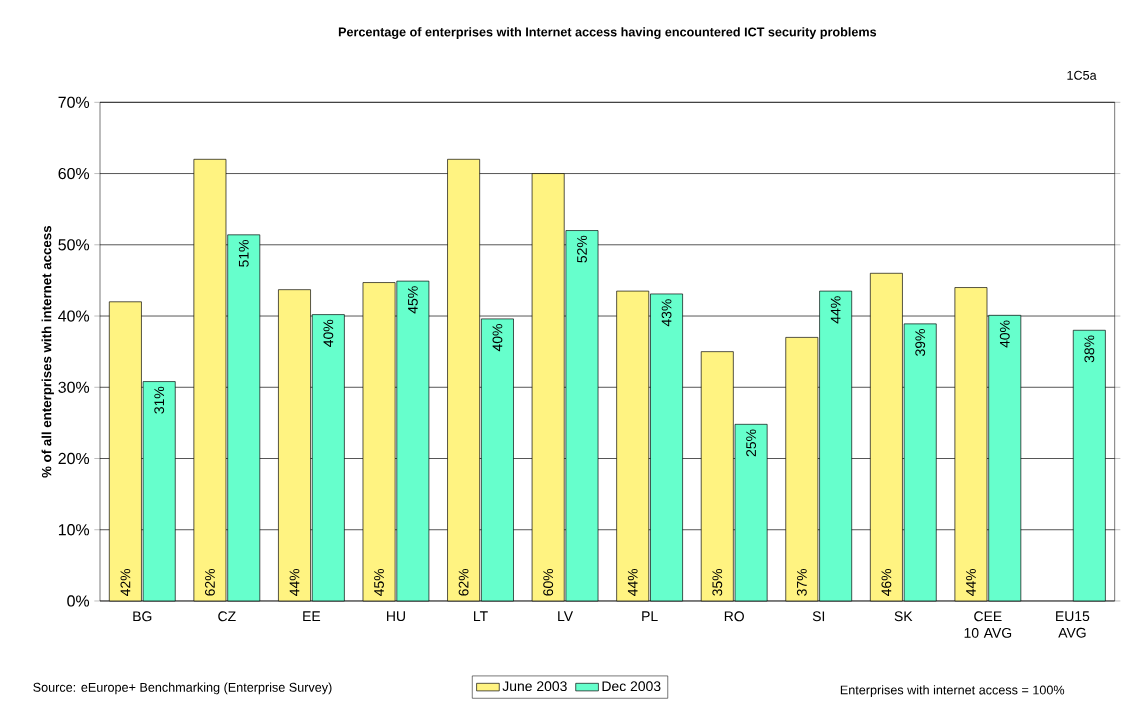  Describe the element at coordinates (74, 387) in the screenshot. I see `y-tick-label: 30%` at that location.